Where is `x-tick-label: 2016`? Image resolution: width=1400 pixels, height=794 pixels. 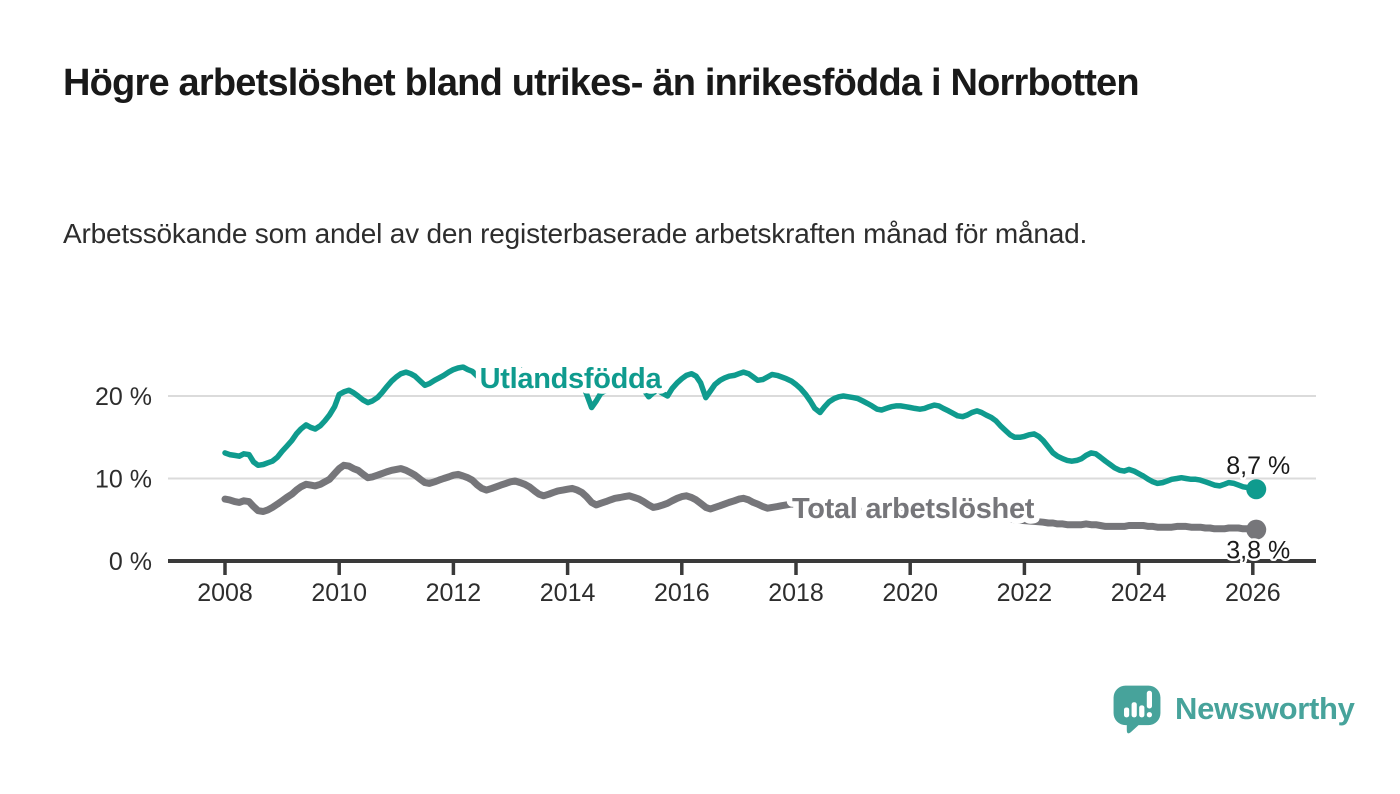
x-tick-label: 2016 is located at coordinates (682, 593).